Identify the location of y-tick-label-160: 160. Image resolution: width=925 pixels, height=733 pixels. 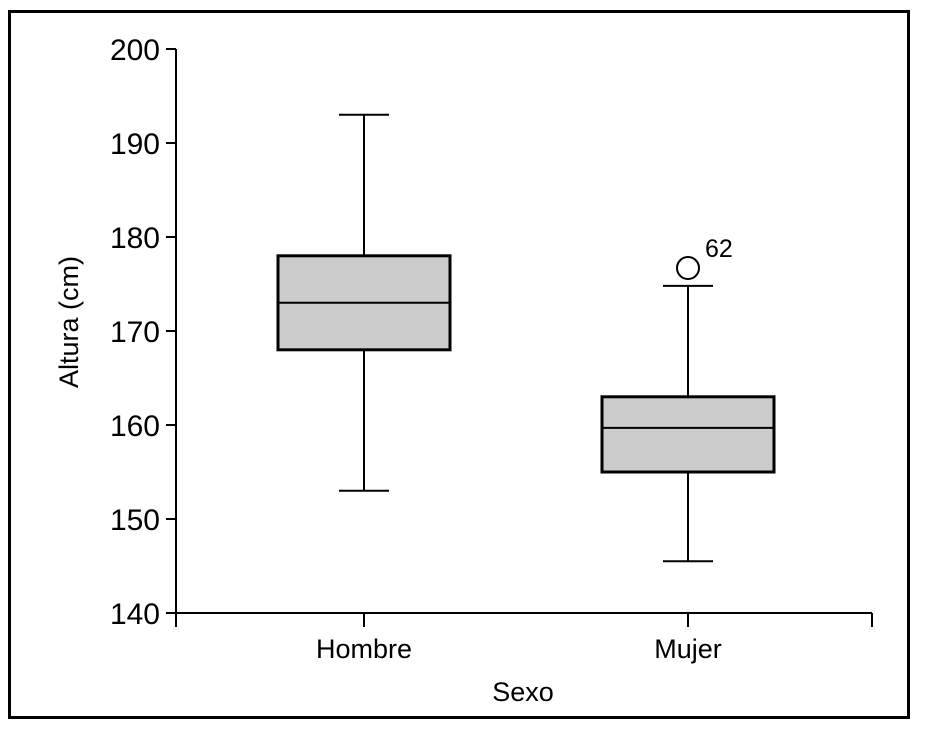
(135, 426).